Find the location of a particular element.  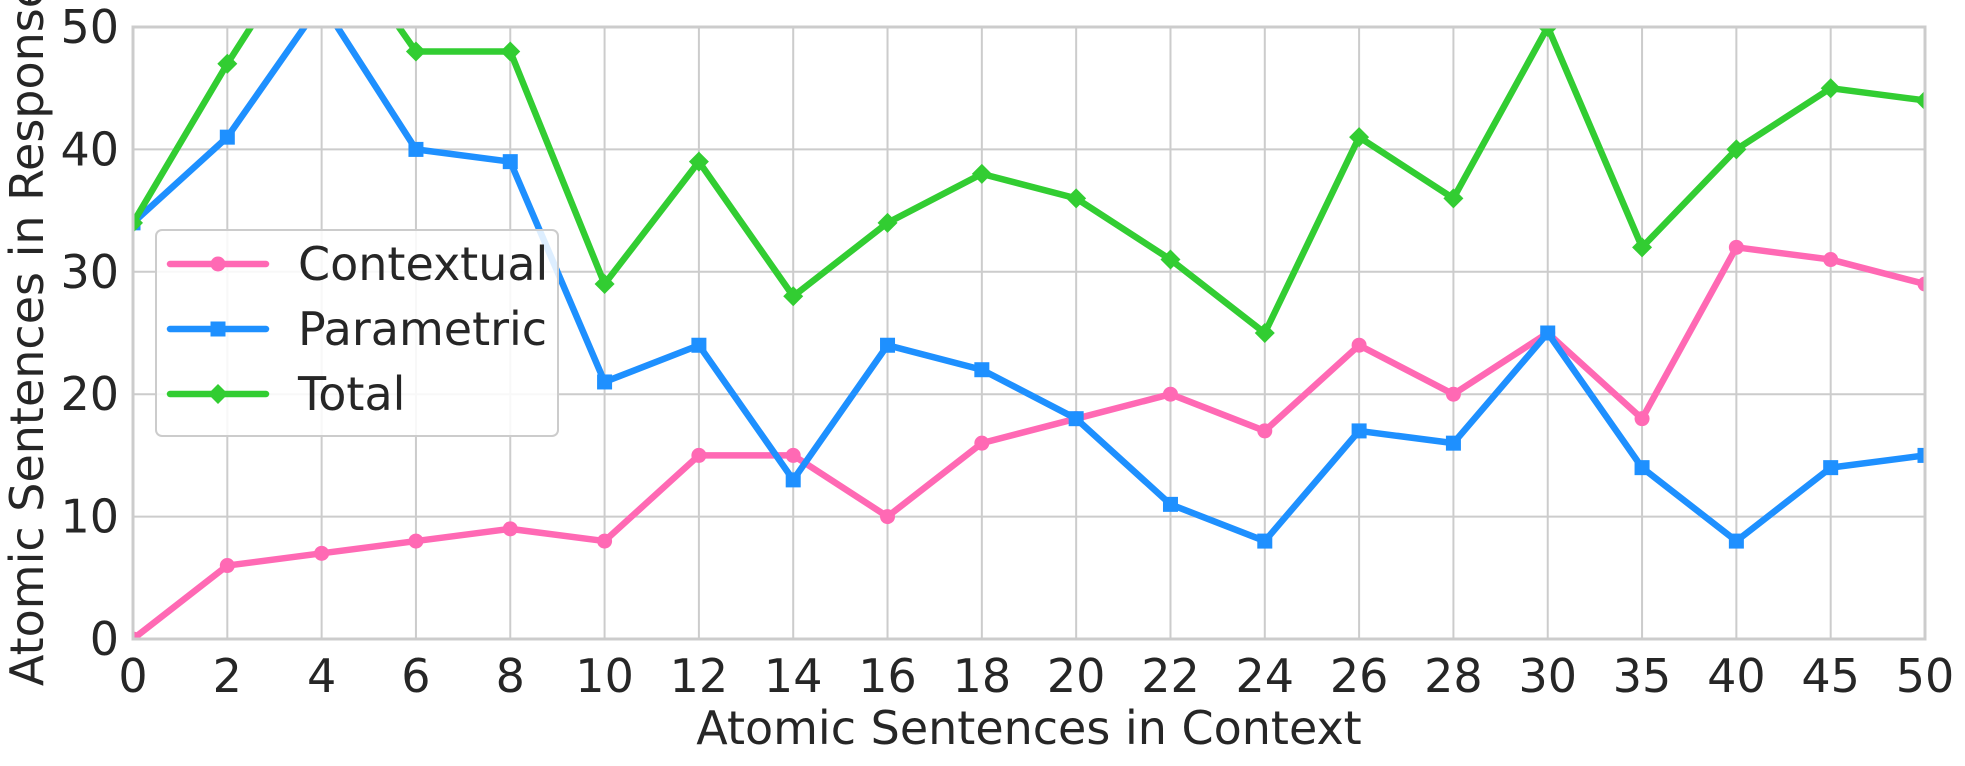

x-tick-label: 10 is located at coordinates (604, 676).